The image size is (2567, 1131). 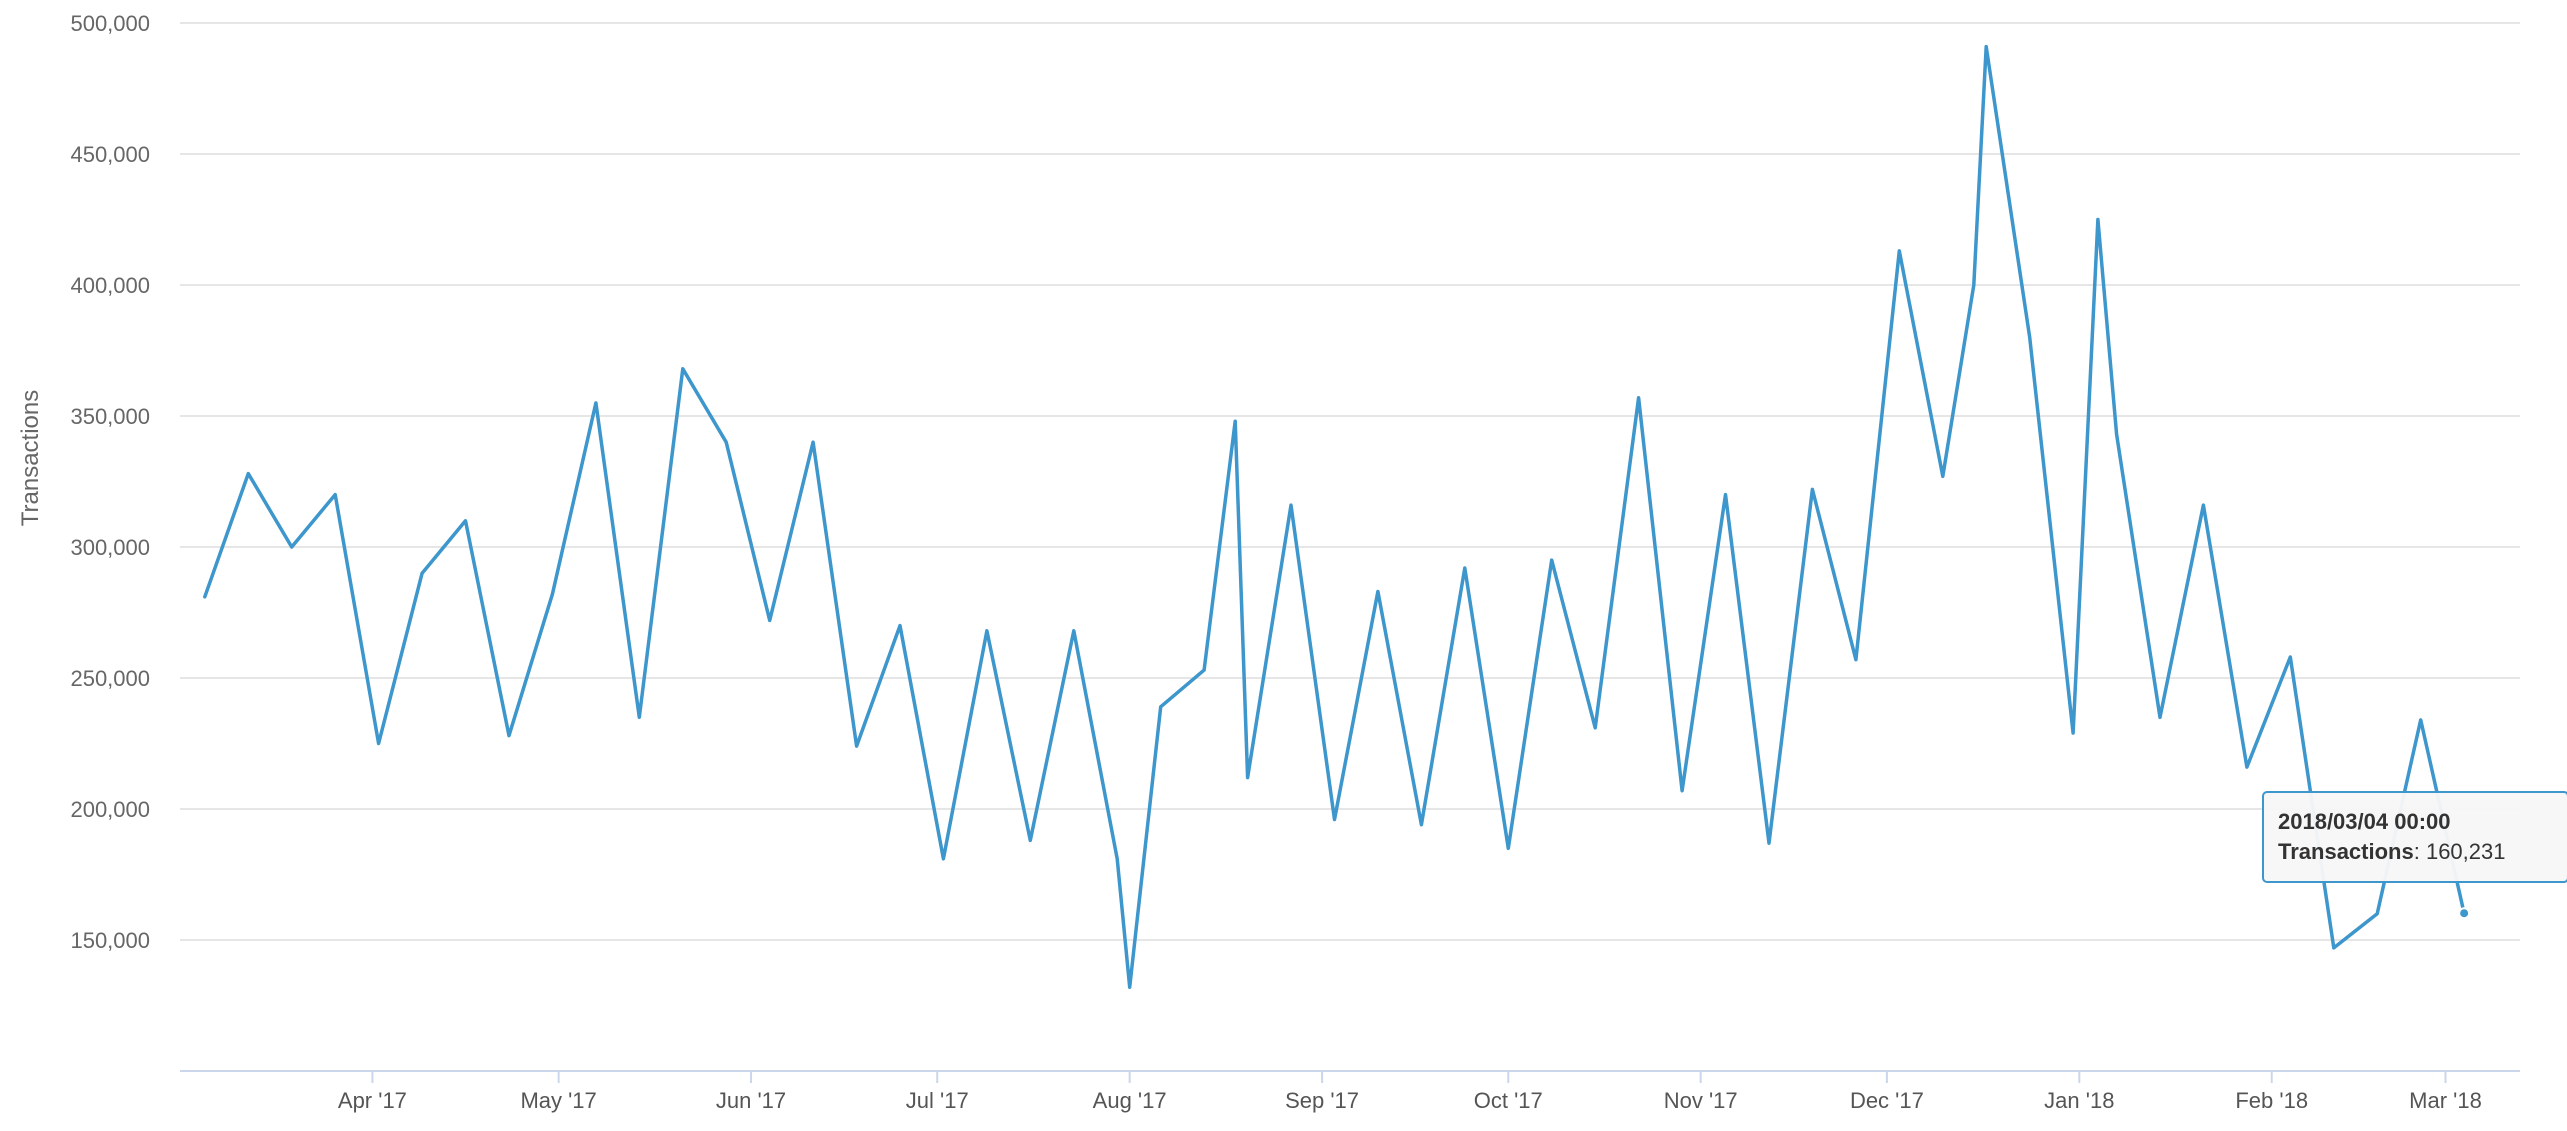 I want to click on x-tick-label: Jan '18, so click(x=2079, y=1100).